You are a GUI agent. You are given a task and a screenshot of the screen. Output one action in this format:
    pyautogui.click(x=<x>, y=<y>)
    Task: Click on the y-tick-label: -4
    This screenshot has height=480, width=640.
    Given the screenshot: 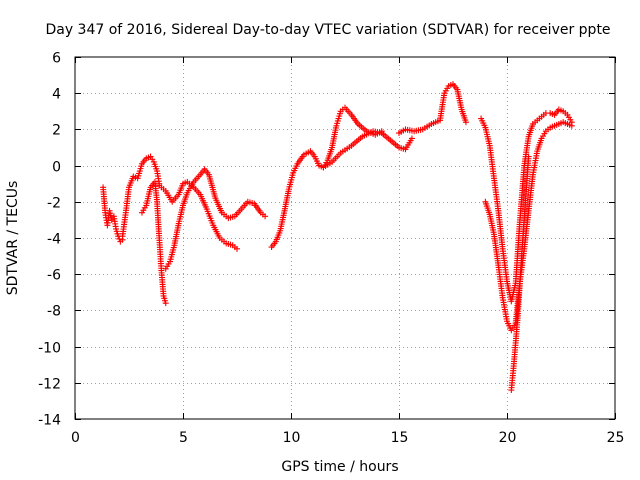 What is the action you would take?
    pyautogui.click(x=54, y=240)
    